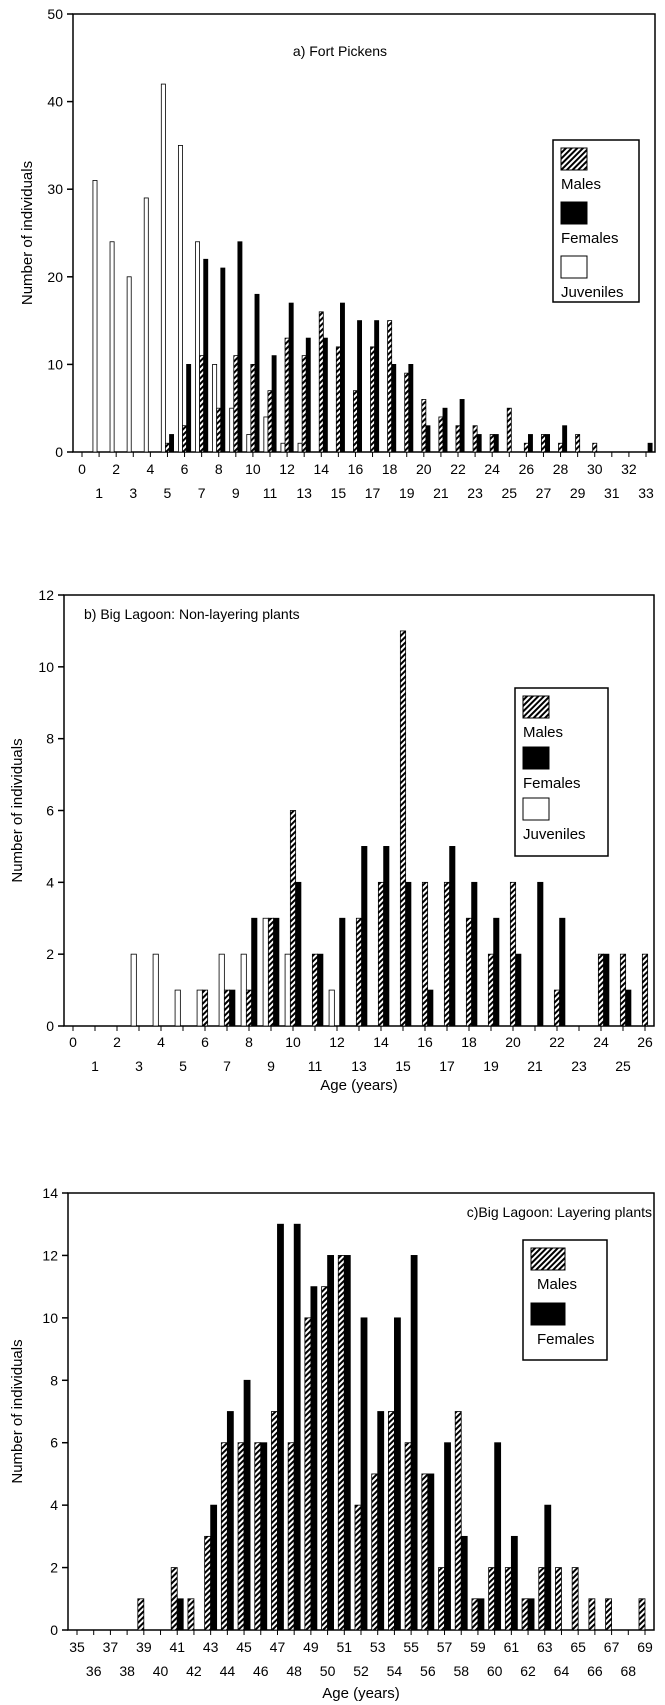 This screenshot has height=1705, width=665. Describe the element at coordinates (478, 1647) in the screenshot. I see `x-tick-label: 59` at that location.